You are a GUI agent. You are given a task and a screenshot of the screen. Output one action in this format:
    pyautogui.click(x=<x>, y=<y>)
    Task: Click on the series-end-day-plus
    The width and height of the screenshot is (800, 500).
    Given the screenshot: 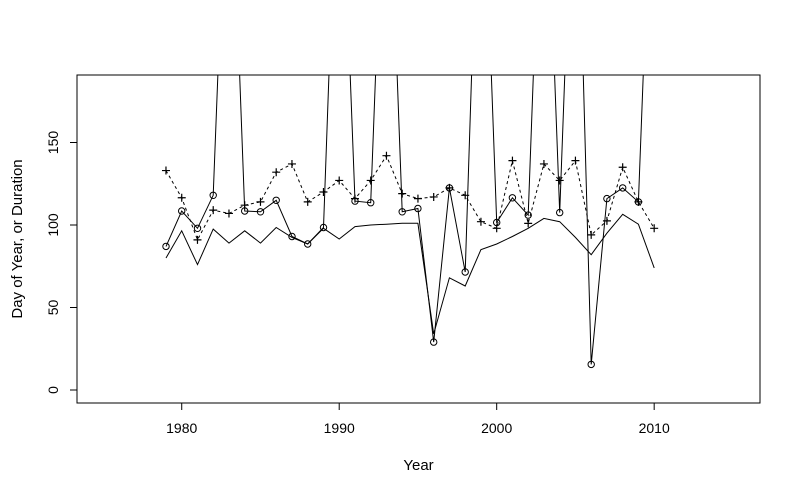 What is the action you would take?
    pyautogui.click(x=410, y=197)
    